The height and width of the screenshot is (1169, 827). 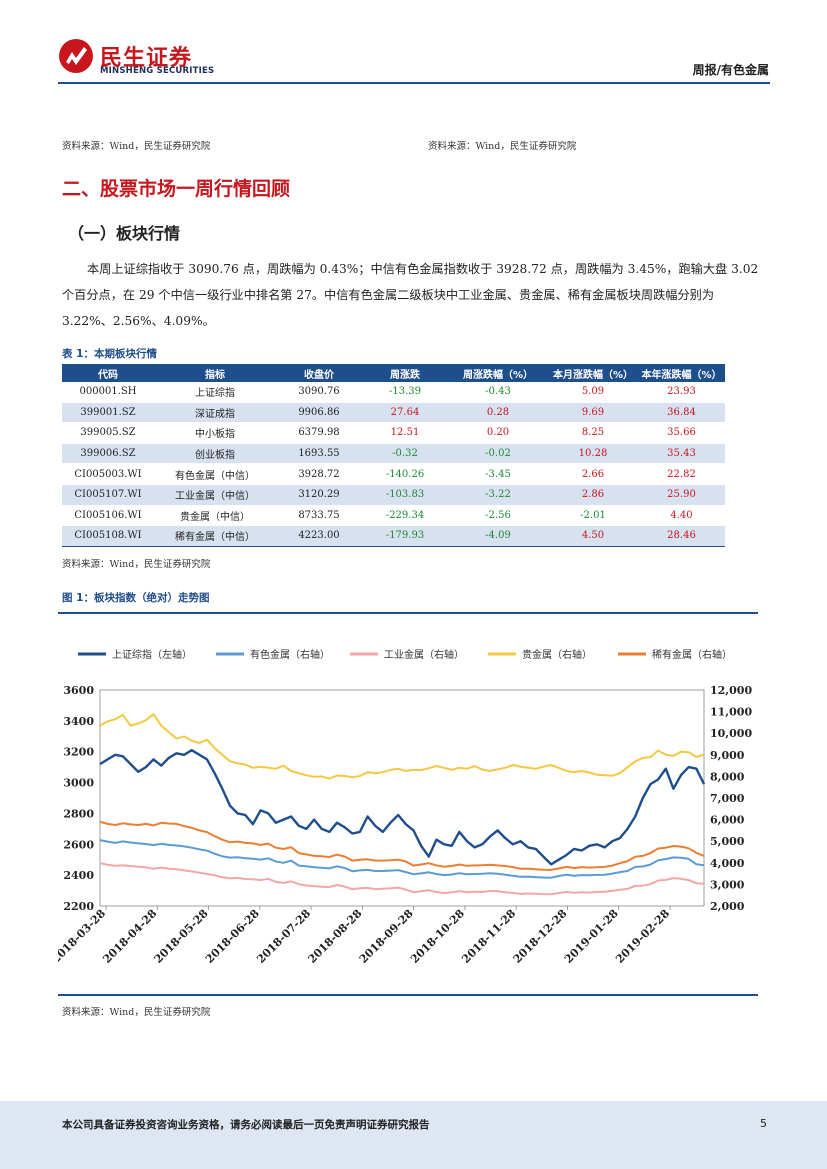 What do you see at coordinates (727, 863) in the screenshot?
I see `right-axis-tick-label: 4,000` at bounding box center [727, 863].